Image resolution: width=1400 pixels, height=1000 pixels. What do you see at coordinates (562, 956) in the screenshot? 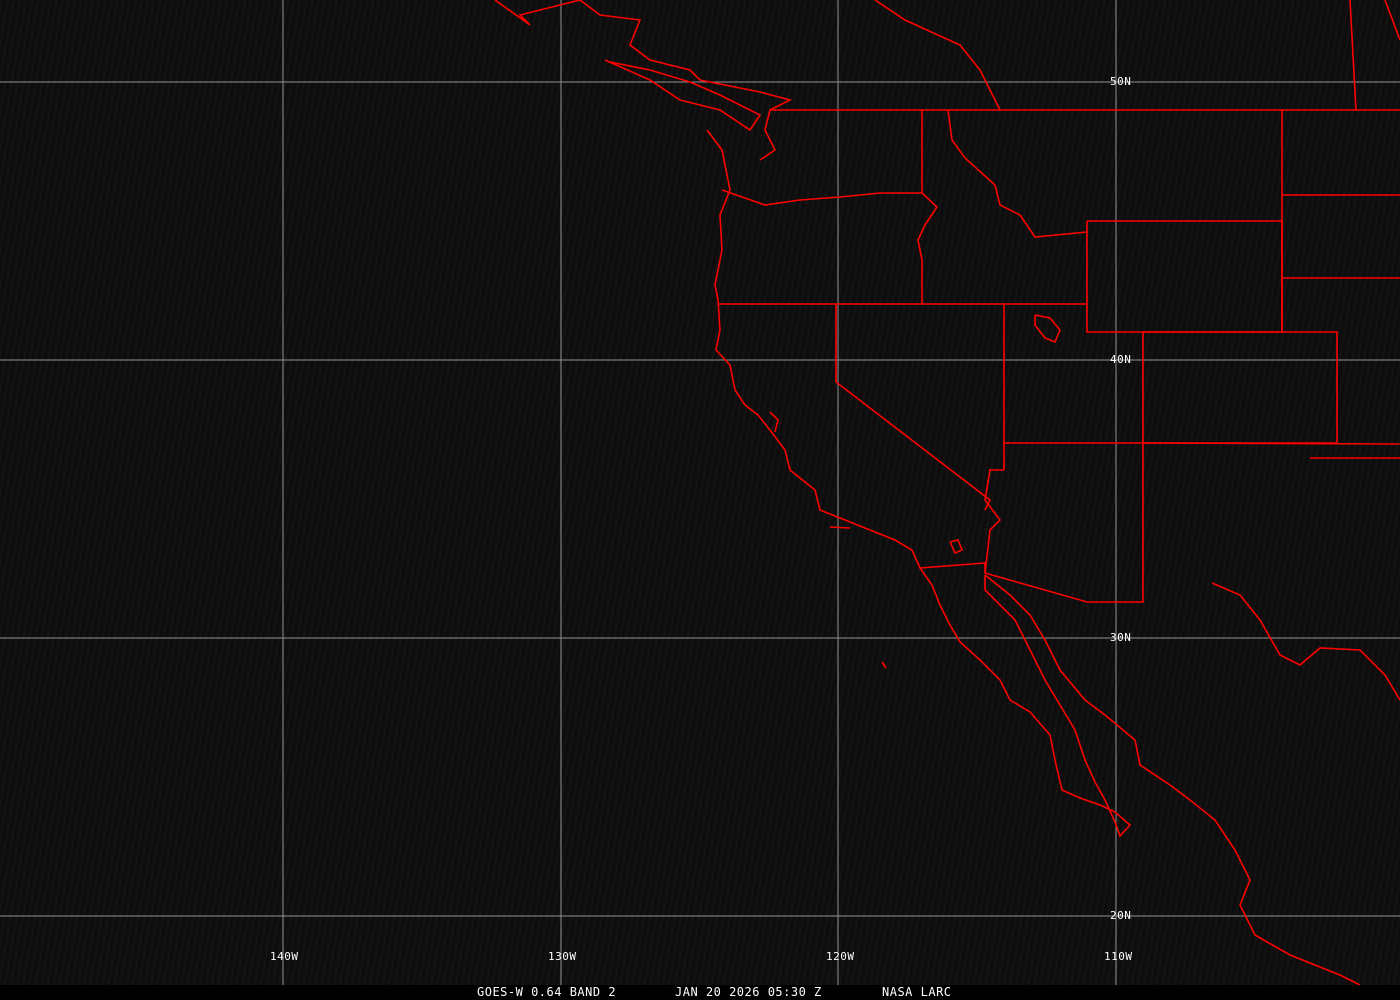
I see `lon-label-130w: 130W` at bounding box center [562, 956].